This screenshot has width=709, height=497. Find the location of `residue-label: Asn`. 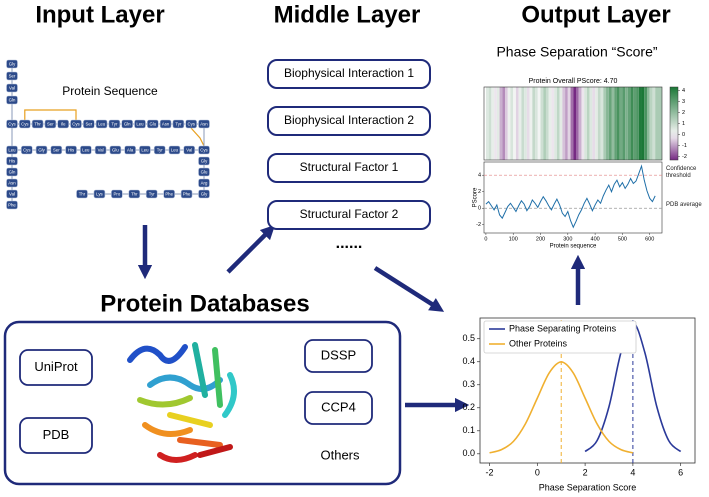

residue-label: Asn is located at coordinates (204, 123).